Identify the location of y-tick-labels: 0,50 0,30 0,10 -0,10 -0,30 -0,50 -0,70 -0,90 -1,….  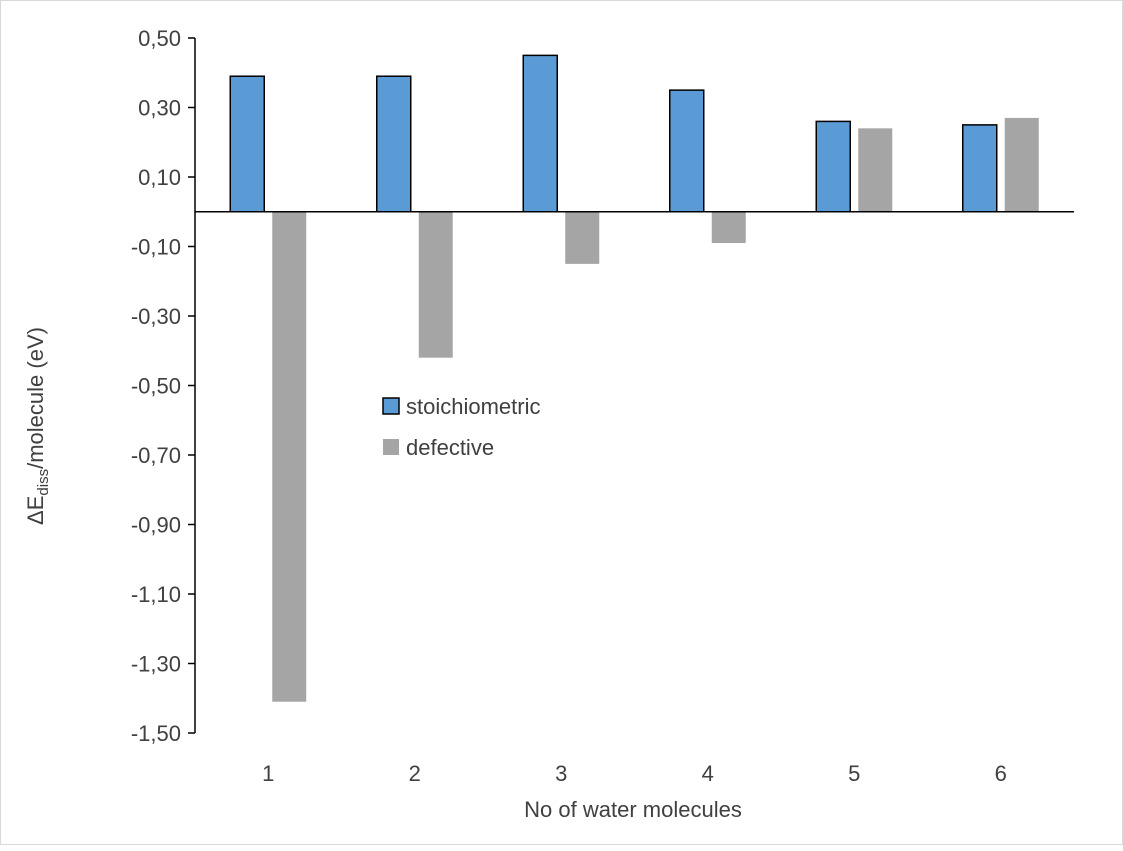
(156, 386).